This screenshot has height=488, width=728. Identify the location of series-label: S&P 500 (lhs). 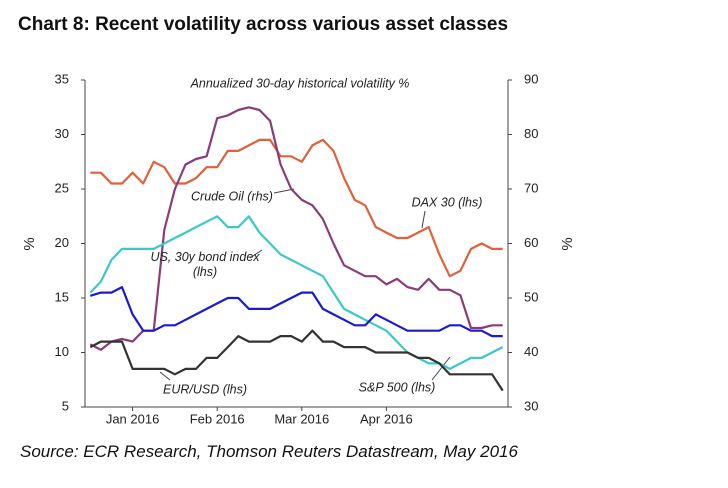
(397, 387).